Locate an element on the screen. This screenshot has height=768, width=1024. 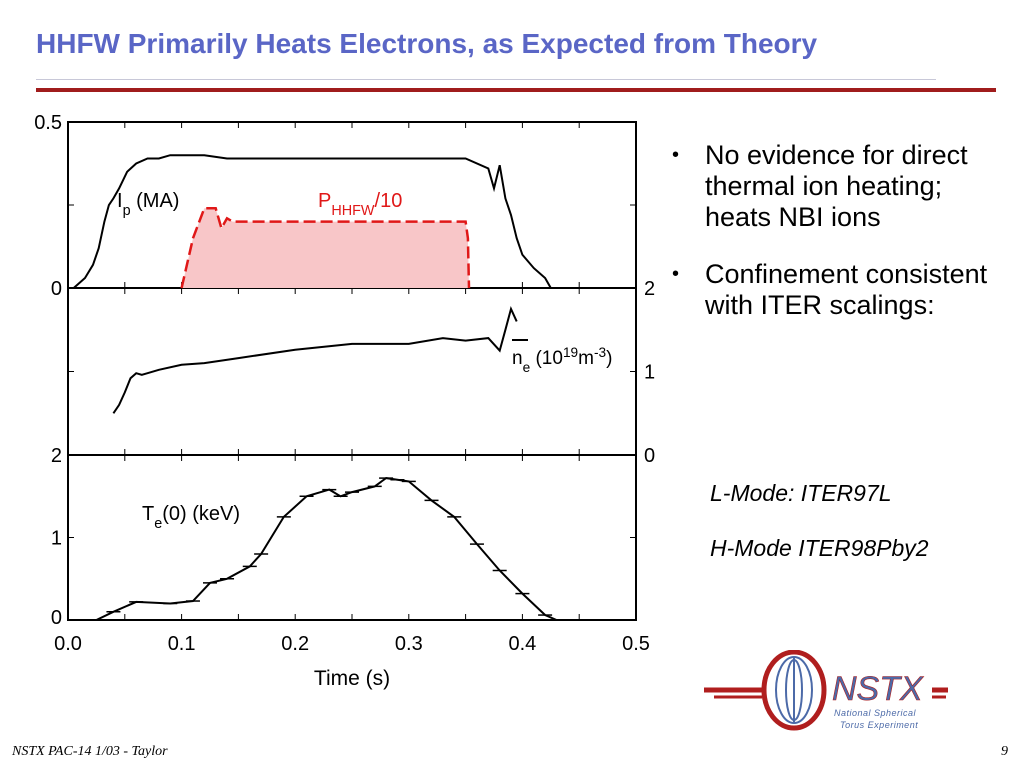
nstx-logo: NSTX National Spherical Torus Experiment is located at coordinates (826, 690).